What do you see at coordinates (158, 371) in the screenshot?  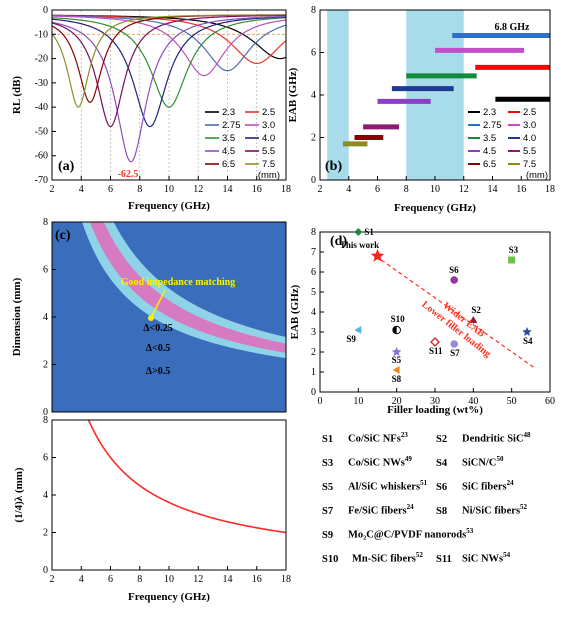 I see `panel-c-region-rest: Δ>0.5` at bounding box center [158, 371].